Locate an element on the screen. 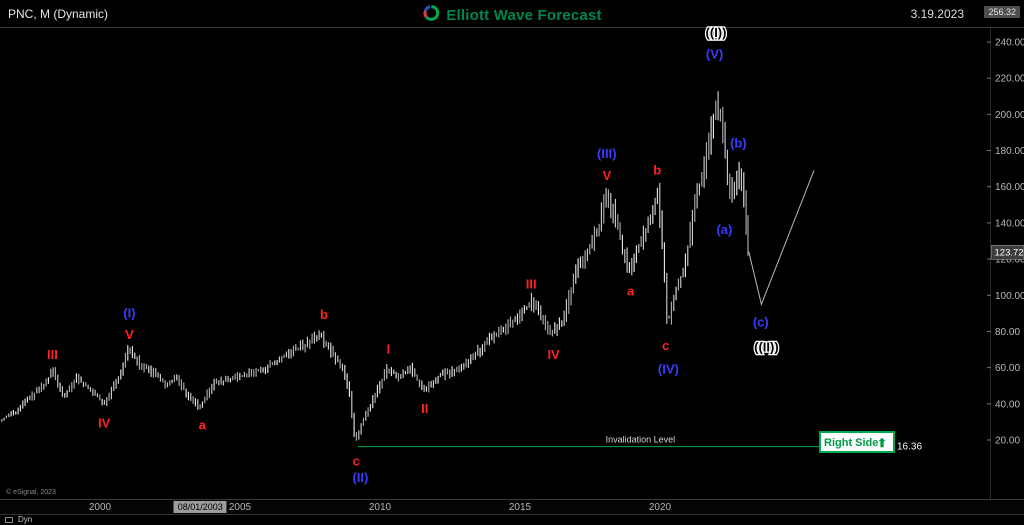 This screenshot has width=1024, height=525. wave-label: (V) is located at coordinates (714, 54).